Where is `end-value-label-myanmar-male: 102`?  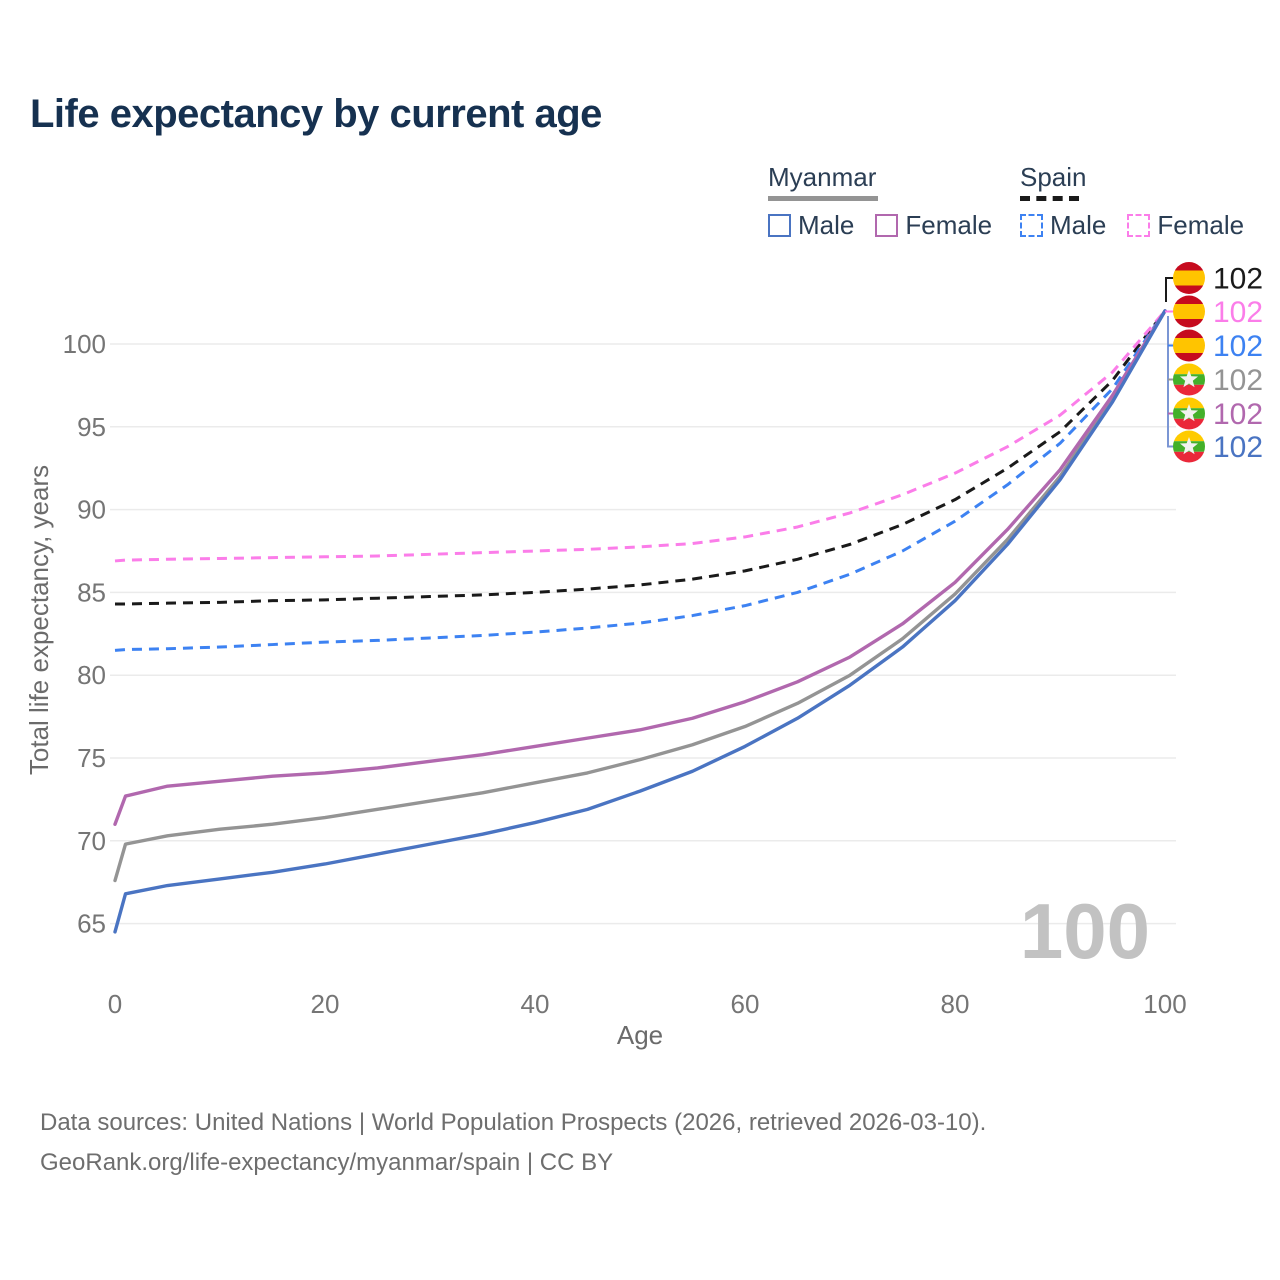
end-value-label-myanmar-male: 102 is located at coordinates (1238, 447).